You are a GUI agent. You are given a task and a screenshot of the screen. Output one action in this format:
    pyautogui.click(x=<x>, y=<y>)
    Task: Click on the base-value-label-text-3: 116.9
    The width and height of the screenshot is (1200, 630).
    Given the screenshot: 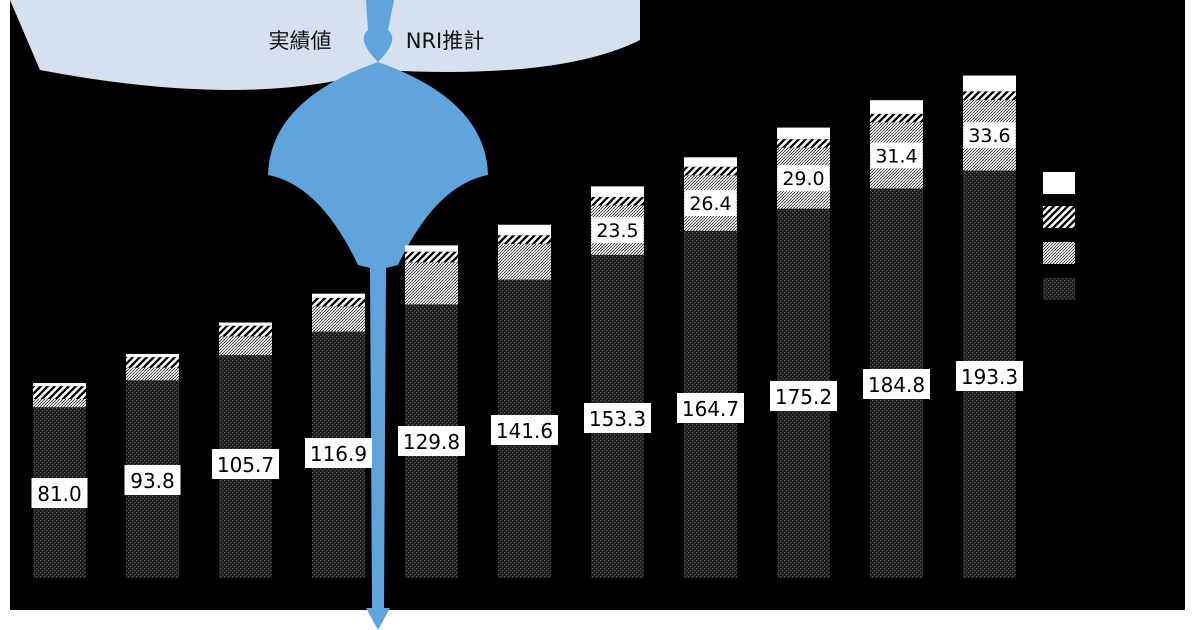 What is the action you would take?
    pyautogui.click(x=338, y=454)
    